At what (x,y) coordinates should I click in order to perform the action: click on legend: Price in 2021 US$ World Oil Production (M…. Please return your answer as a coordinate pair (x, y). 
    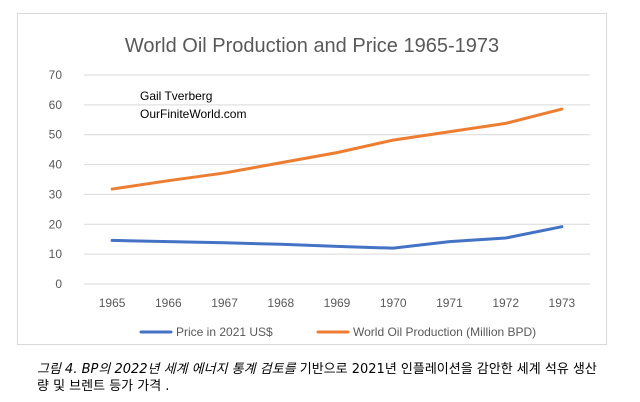
    Looking at the image, I should click on (337, 332).